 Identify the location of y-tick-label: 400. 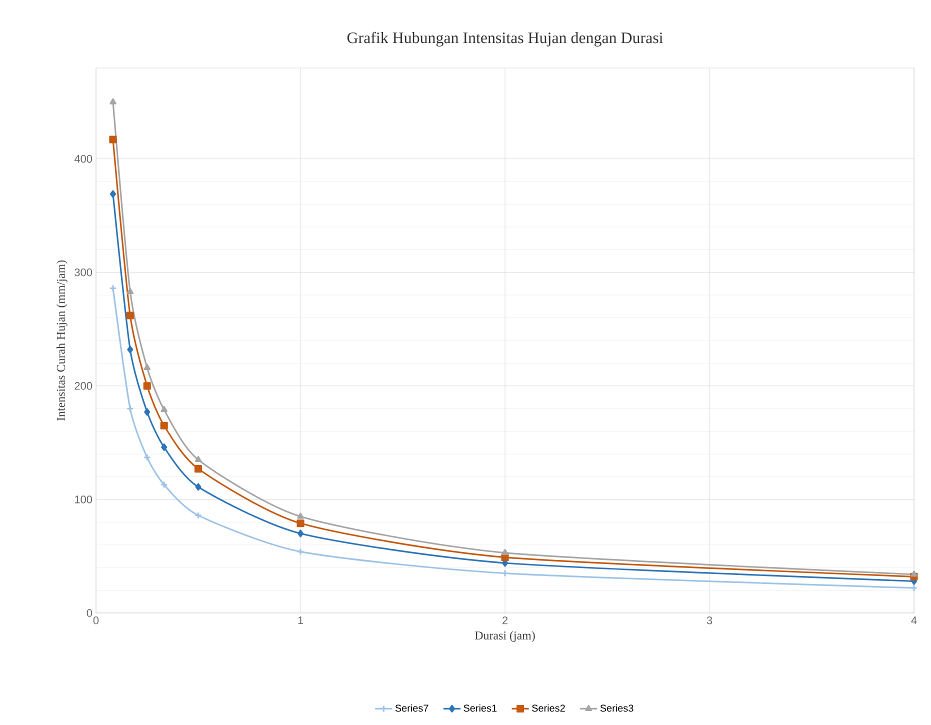
(83, 158).